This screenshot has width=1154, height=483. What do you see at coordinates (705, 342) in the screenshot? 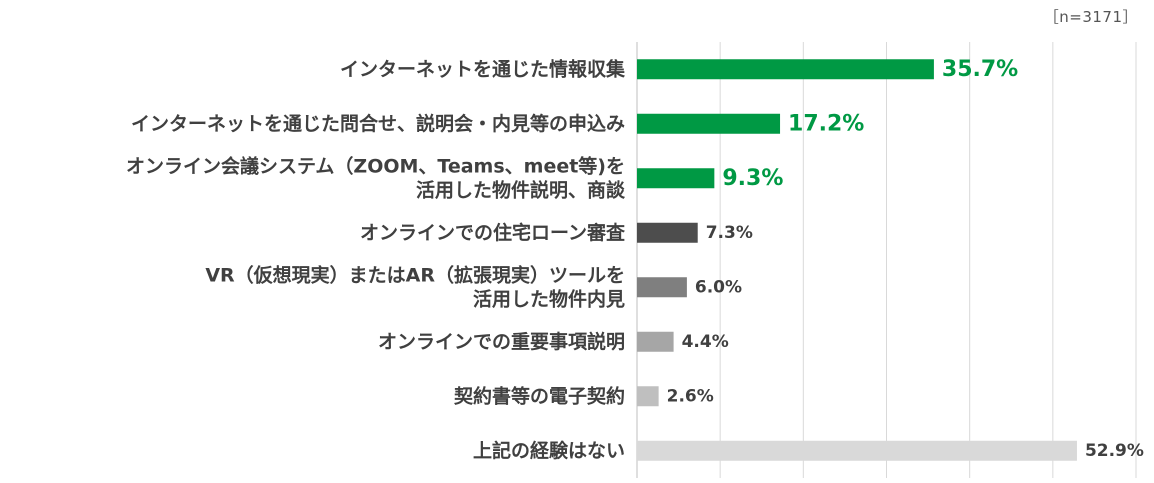
I see `value-label: 4.4%` at bounding box center [705, 342].